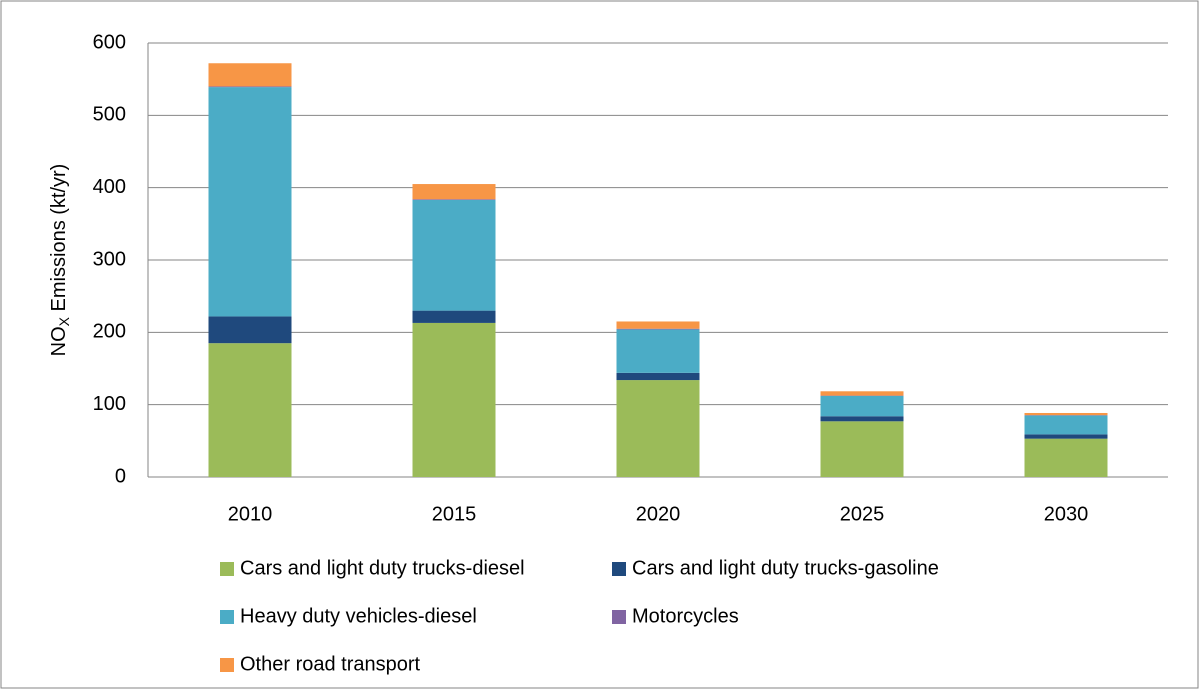 This screenshot has height=690, width=1200. Describe the element at coordinates (109, 42) in the screenshot. I see `y-tick-label: 600` at that location.